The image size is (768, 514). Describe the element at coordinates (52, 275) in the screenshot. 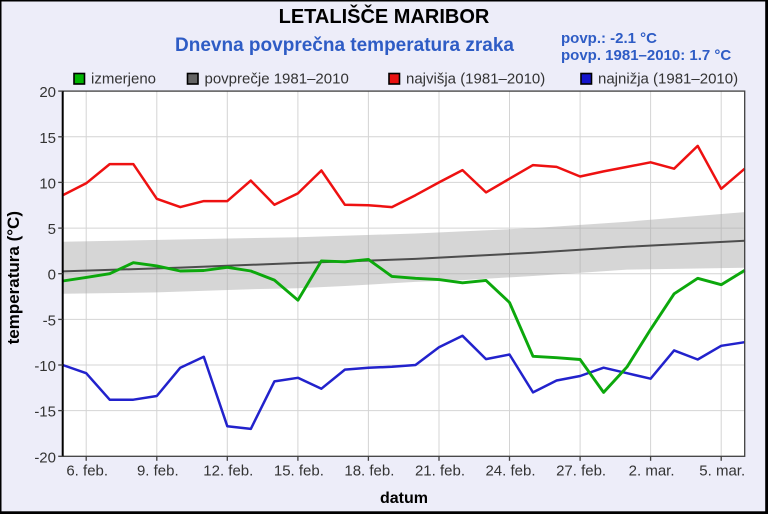

I see `svg-text: 0` at that location.